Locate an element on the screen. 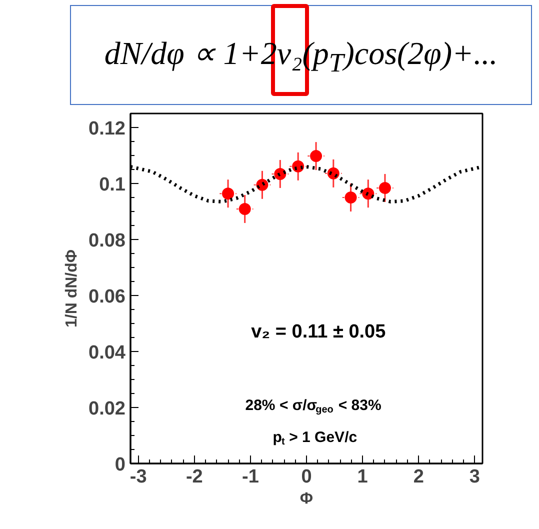  y-tick-label: 0.02 is located at coordinates (107, 409).